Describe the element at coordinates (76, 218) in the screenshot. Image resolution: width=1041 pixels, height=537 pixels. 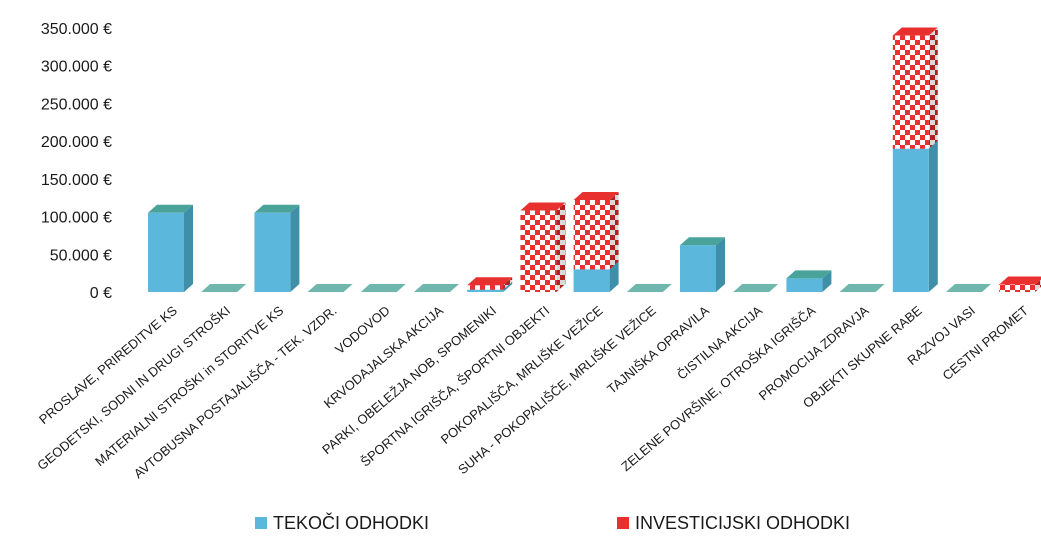
I see `y-tick-label: 100.000 €` at that location.